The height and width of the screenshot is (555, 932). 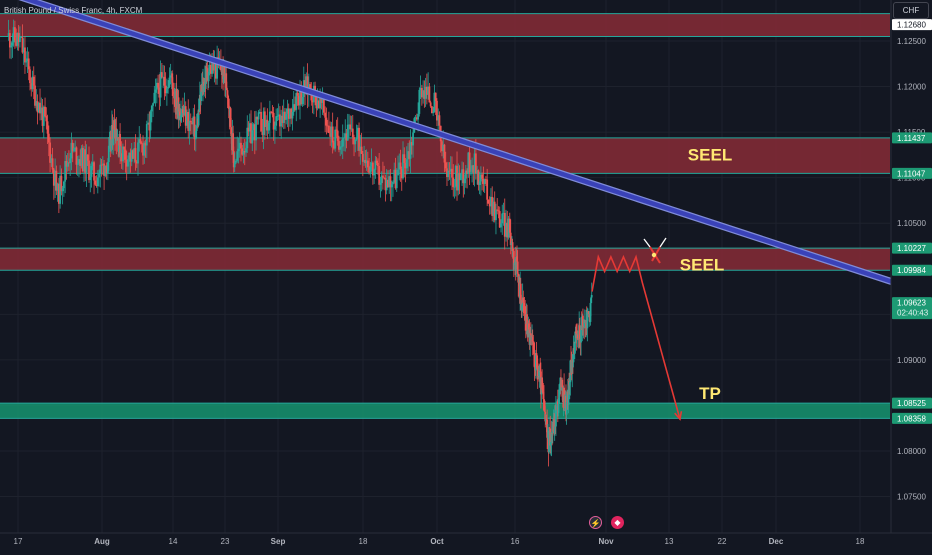 What do you see at coordinates (860, 541) in the screenshot?
I see `time-tick-label: 18` at bounding box center [860, 541].